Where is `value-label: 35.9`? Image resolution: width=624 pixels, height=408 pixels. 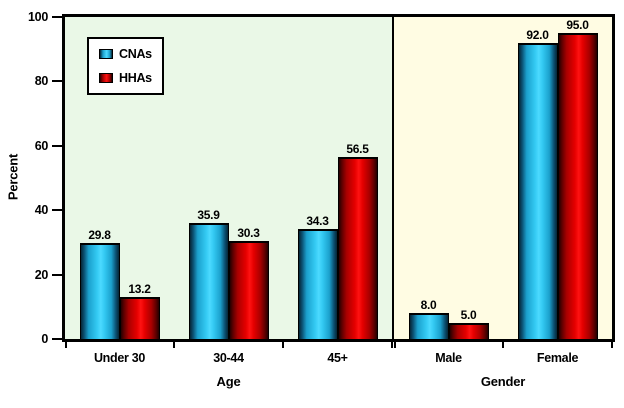
value-label: 35.9 is located at coordinates (208, 215).